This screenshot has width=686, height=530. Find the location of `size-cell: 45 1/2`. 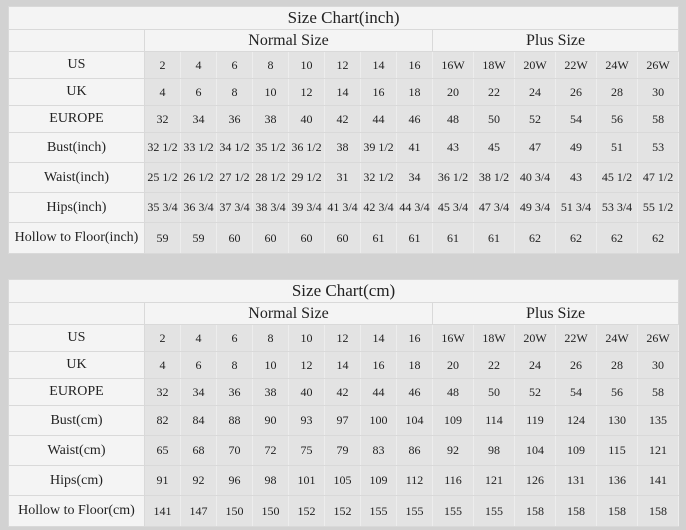

size-cell: 45 1/2 is located at coordinates (617, 177).